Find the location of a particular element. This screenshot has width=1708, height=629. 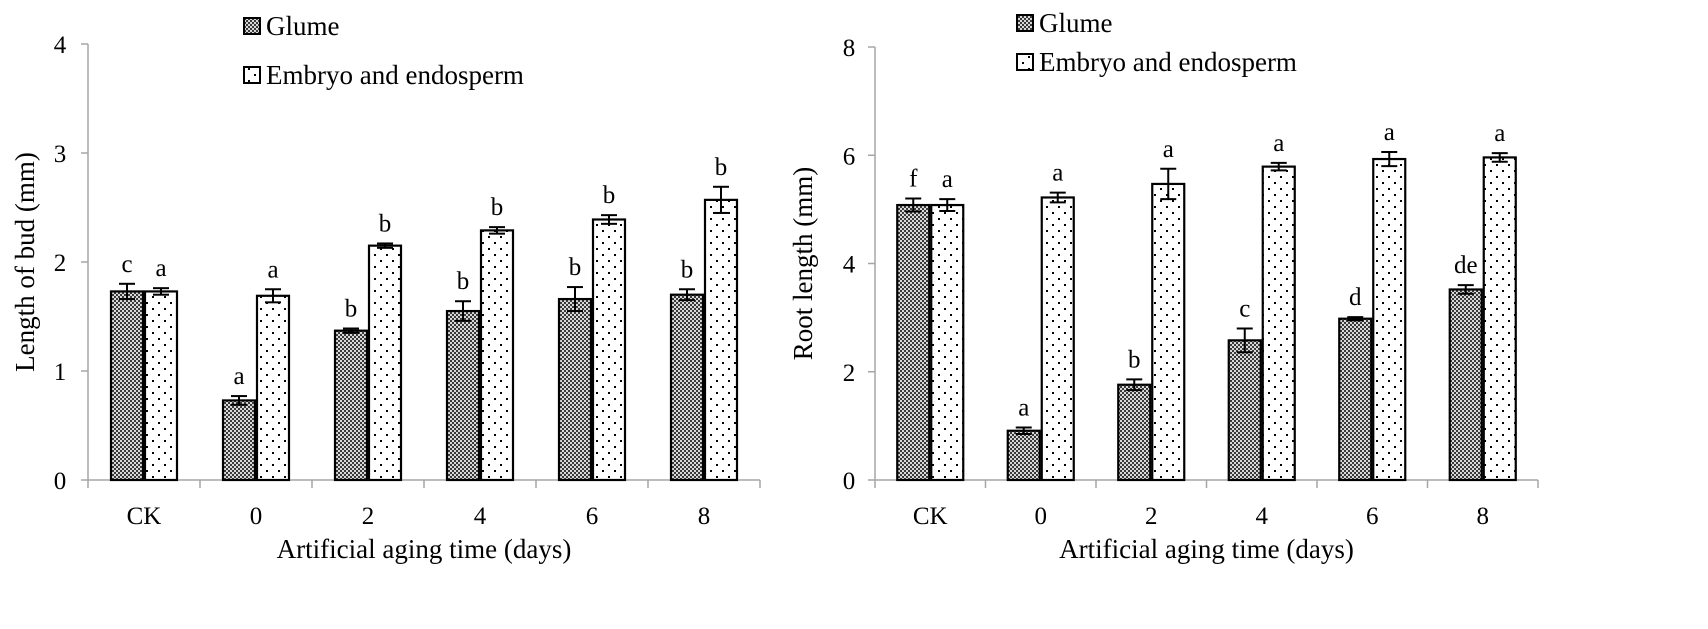

y-tick-label: 1 is located at coordinates (60, 372).